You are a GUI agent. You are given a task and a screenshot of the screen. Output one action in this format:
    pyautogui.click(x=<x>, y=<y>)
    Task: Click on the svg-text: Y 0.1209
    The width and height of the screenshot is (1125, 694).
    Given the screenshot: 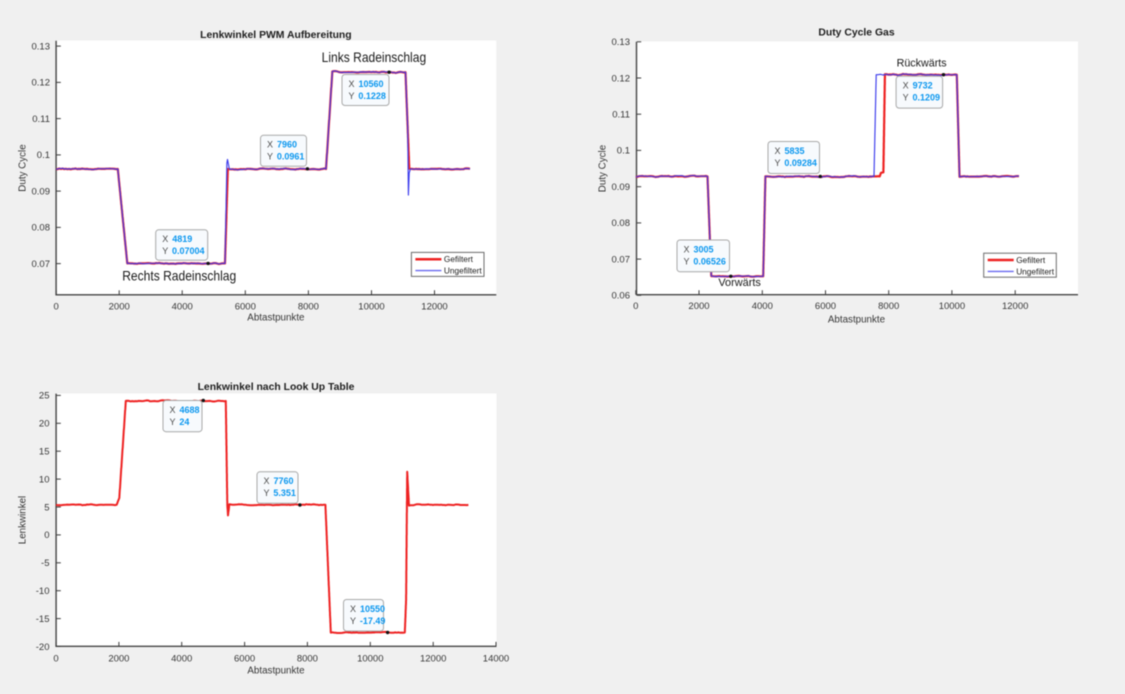 What is the action you would take?
    pyautogui.click(x=921, y=98)
    